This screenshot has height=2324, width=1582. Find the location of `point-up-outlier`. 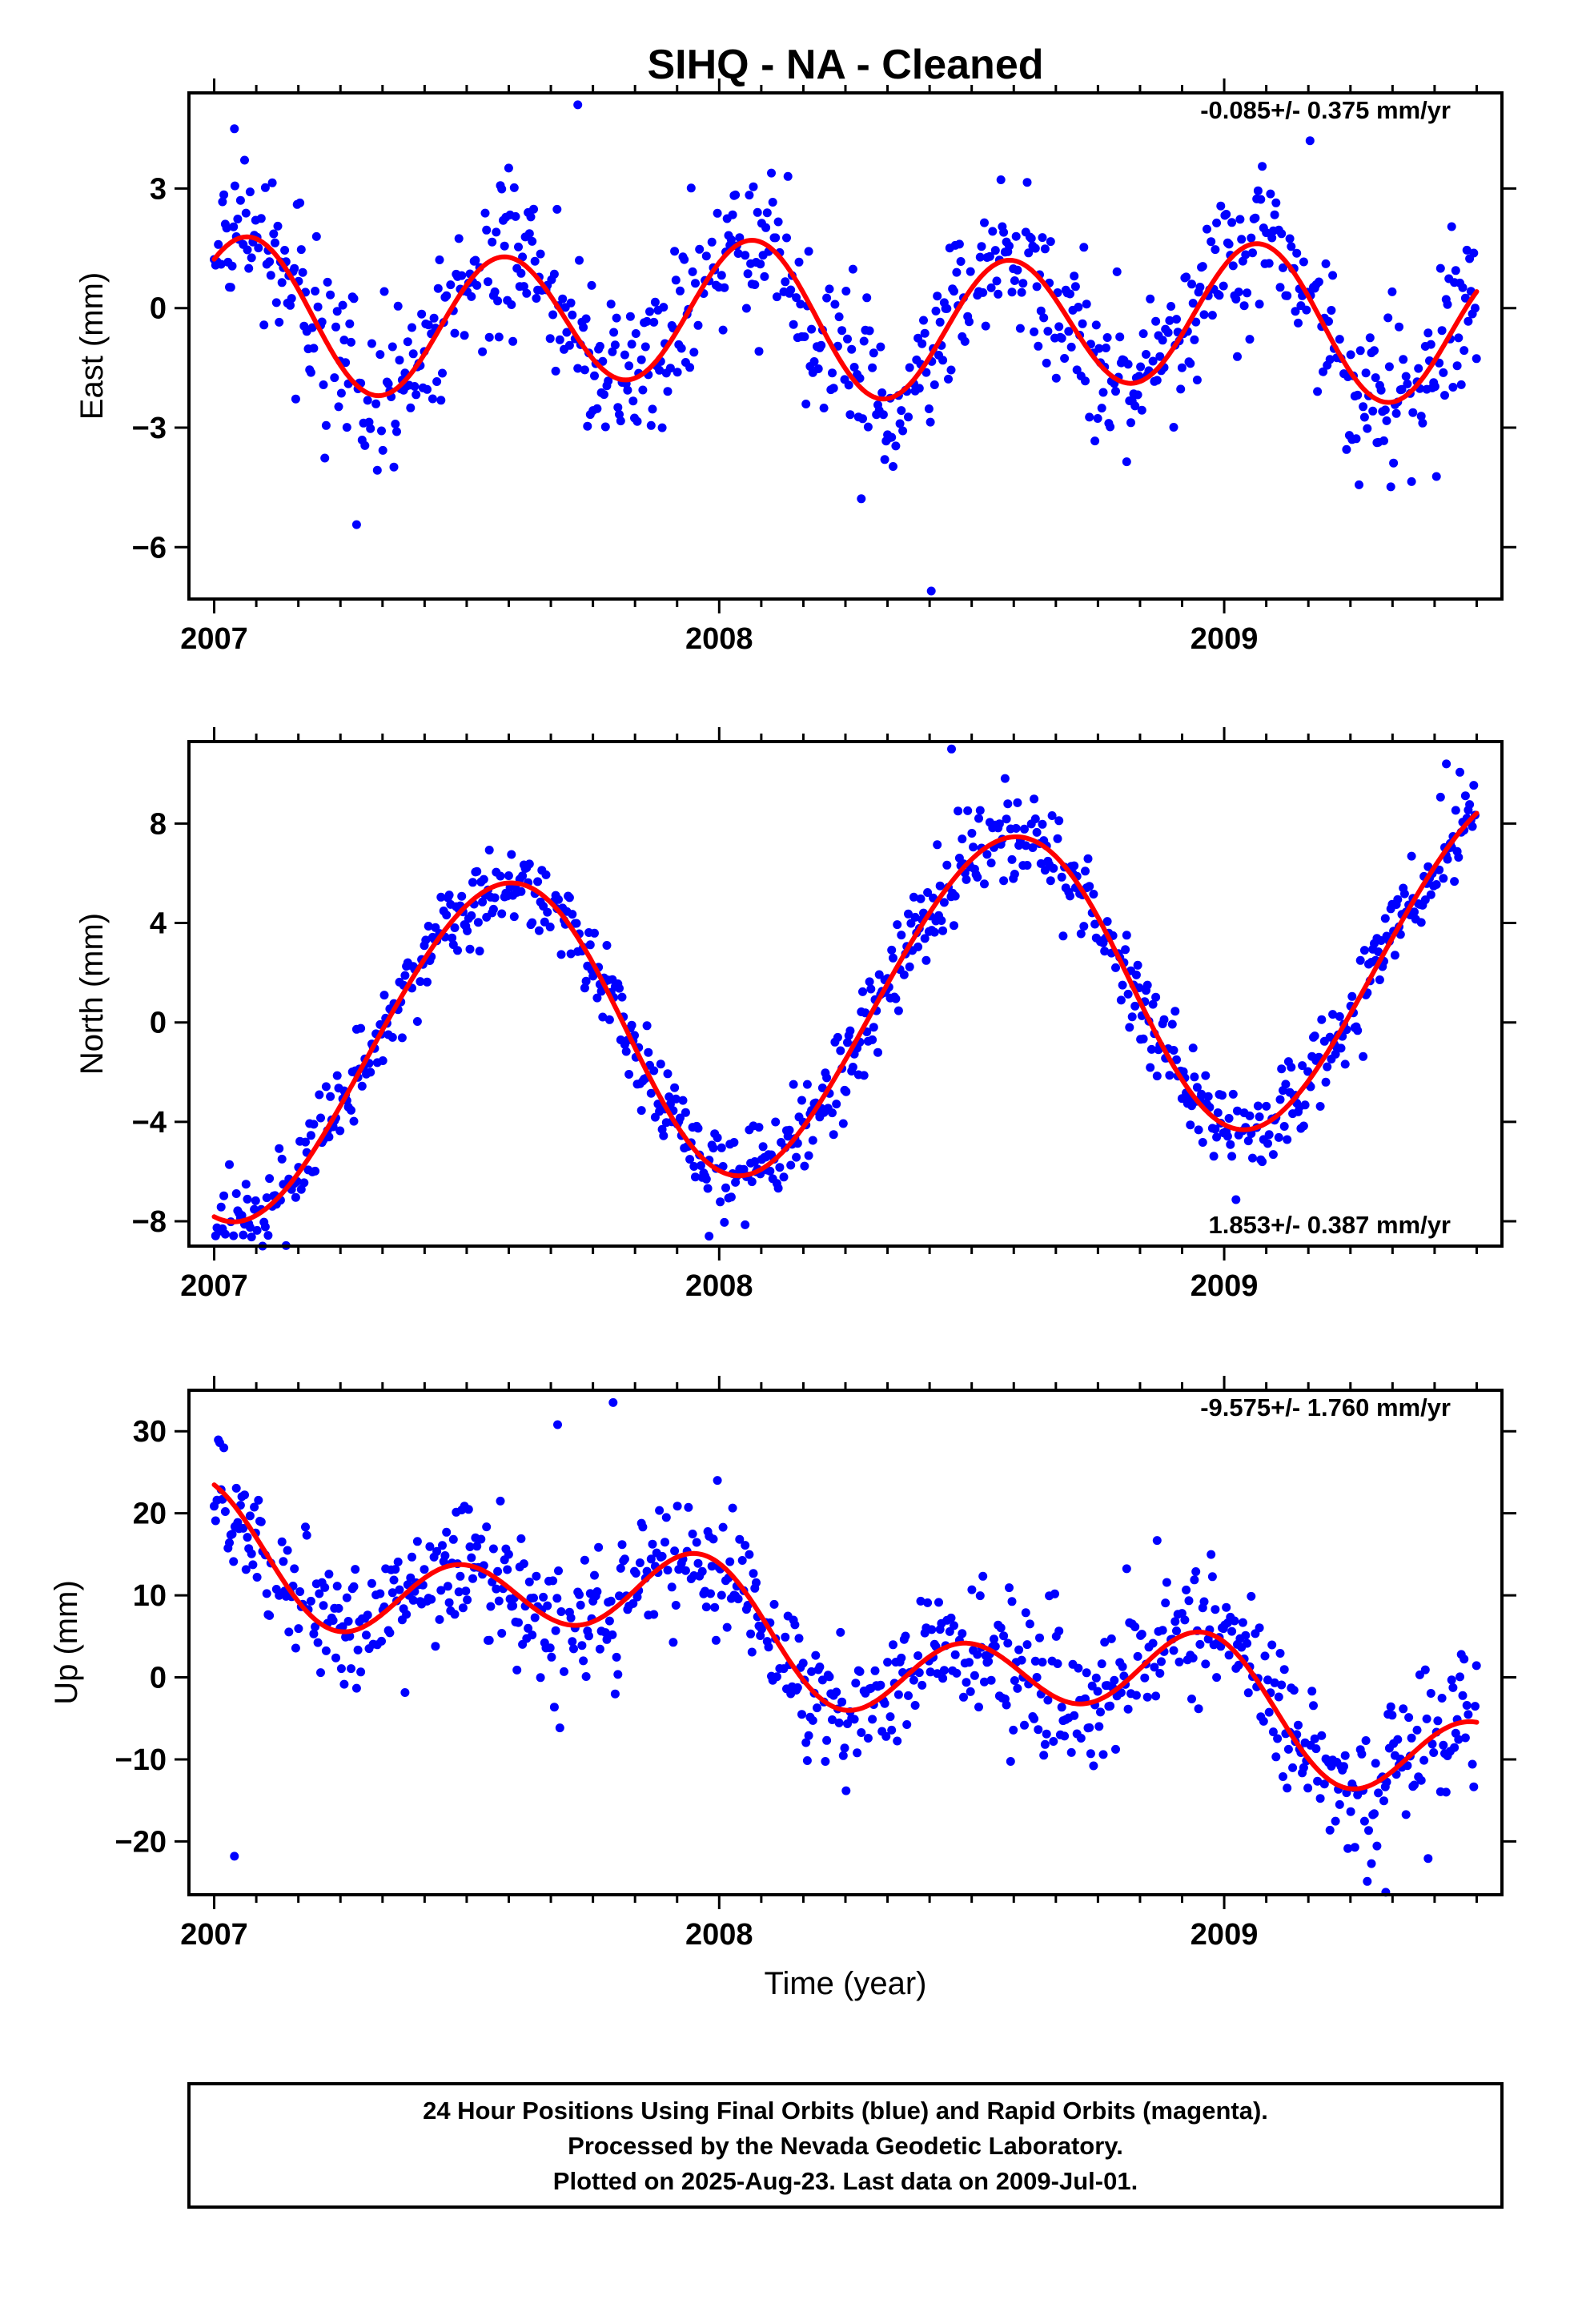

point-up-outlier is located at coordinates (613, 1402).